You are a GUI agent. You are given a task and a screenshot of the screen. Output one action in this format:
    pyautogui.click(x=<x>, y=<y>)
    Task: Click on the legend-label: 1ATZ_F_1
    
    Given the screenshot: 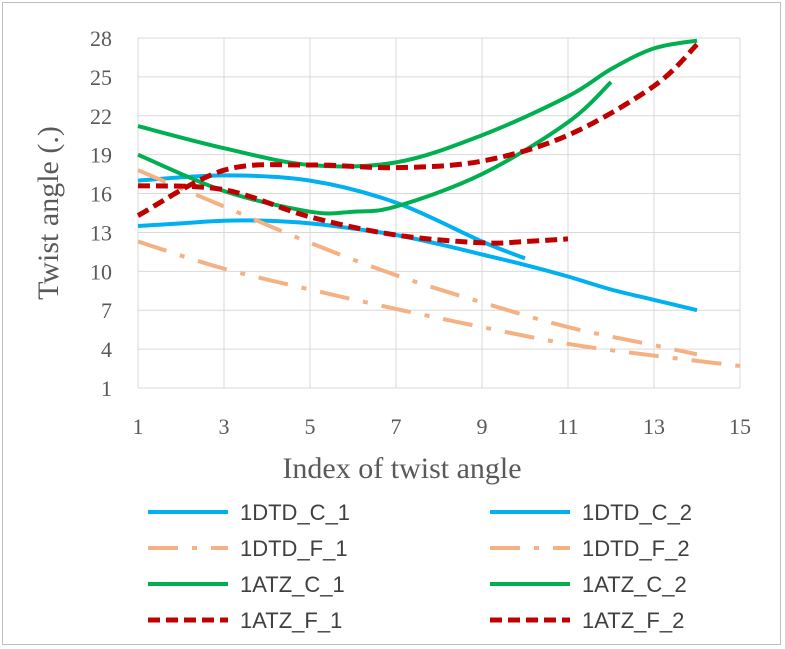 What is the action you would take?
    pyautogui.click(x=291, y=620)
    